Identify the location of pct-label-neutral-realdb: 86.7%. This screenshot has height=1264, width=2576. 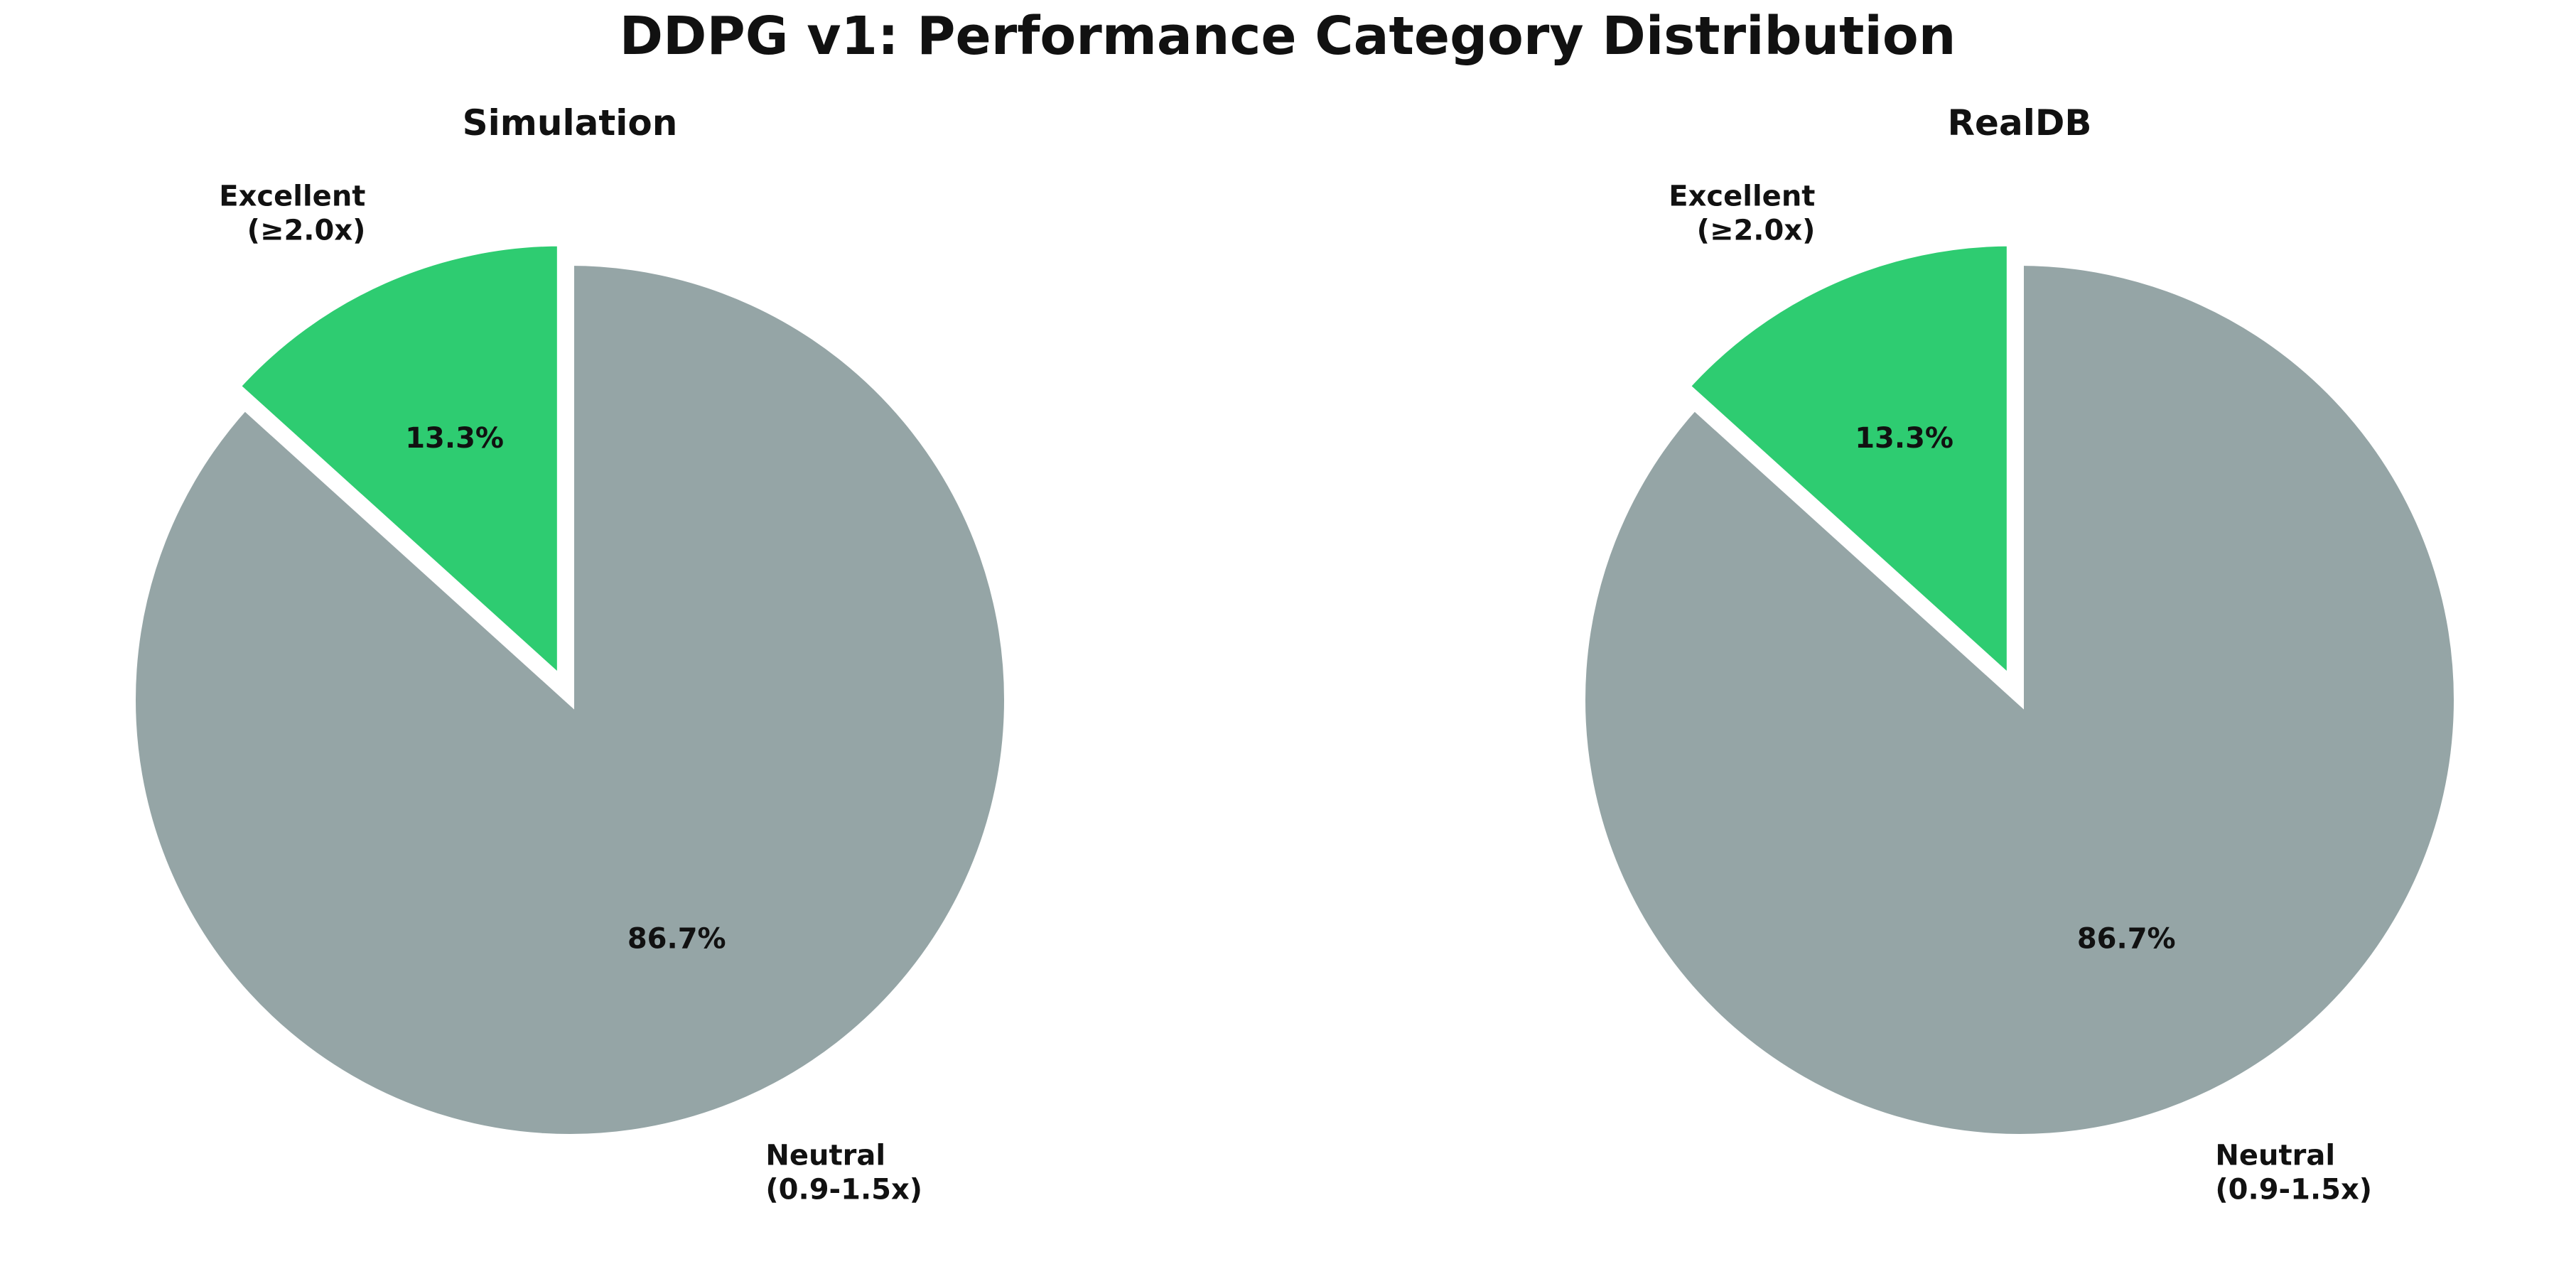
(2127, 938).